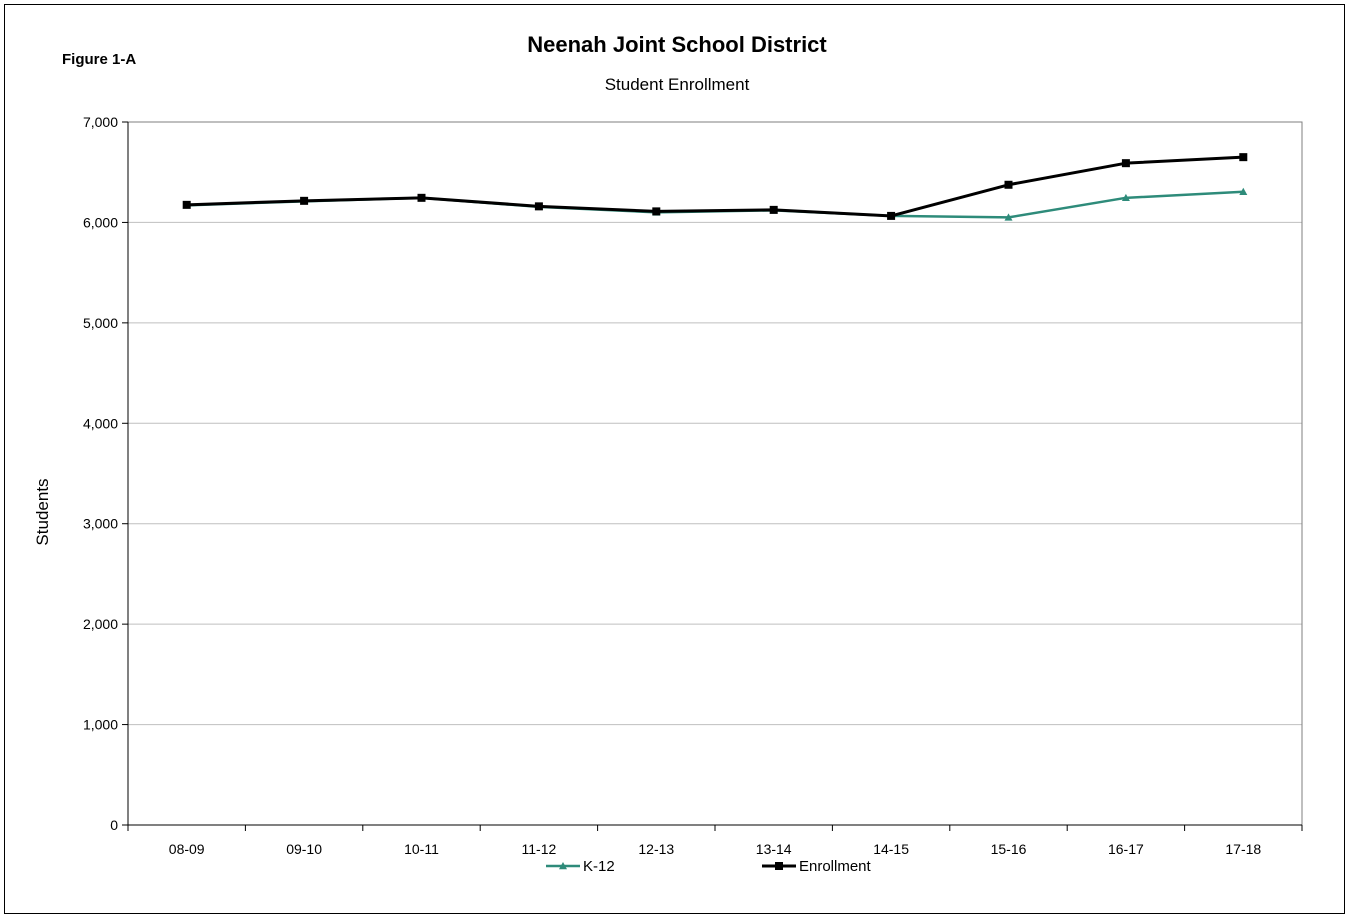  I want to click on x-tick-label: 09-10, so click(304, 849).